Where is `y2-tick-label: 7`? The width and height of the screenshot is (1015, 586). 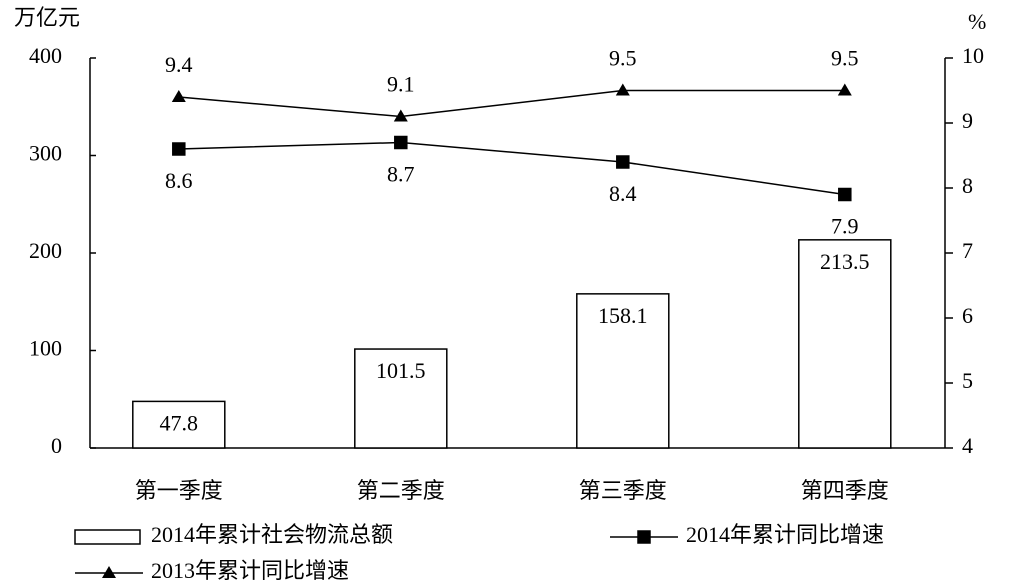
y2-tick-label: 7 is located at coordinates (967, 250).